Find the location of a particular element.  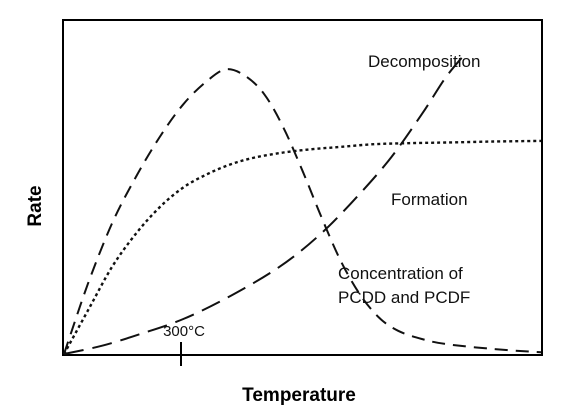

y-axis-title: Rate is located at coordinates (35, 205).